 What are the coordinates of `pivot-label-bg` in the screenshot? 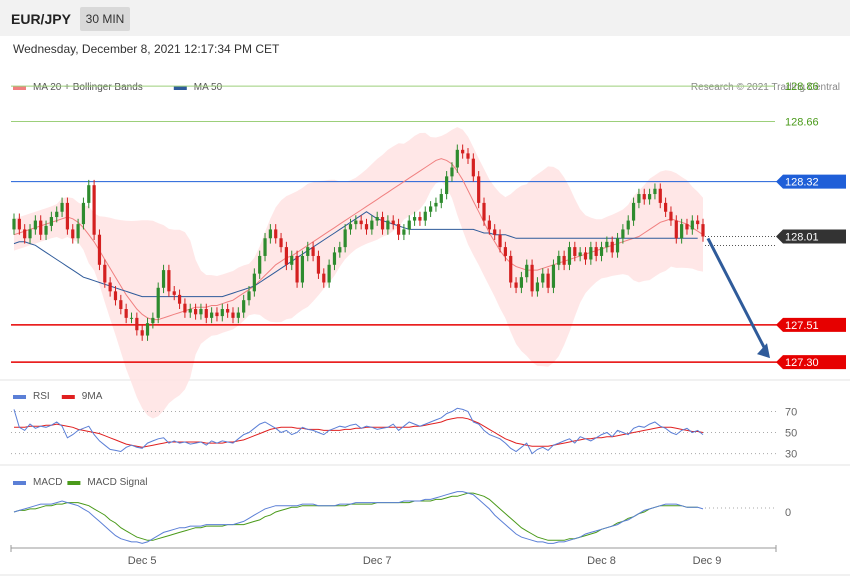 It's located at (811, 181).